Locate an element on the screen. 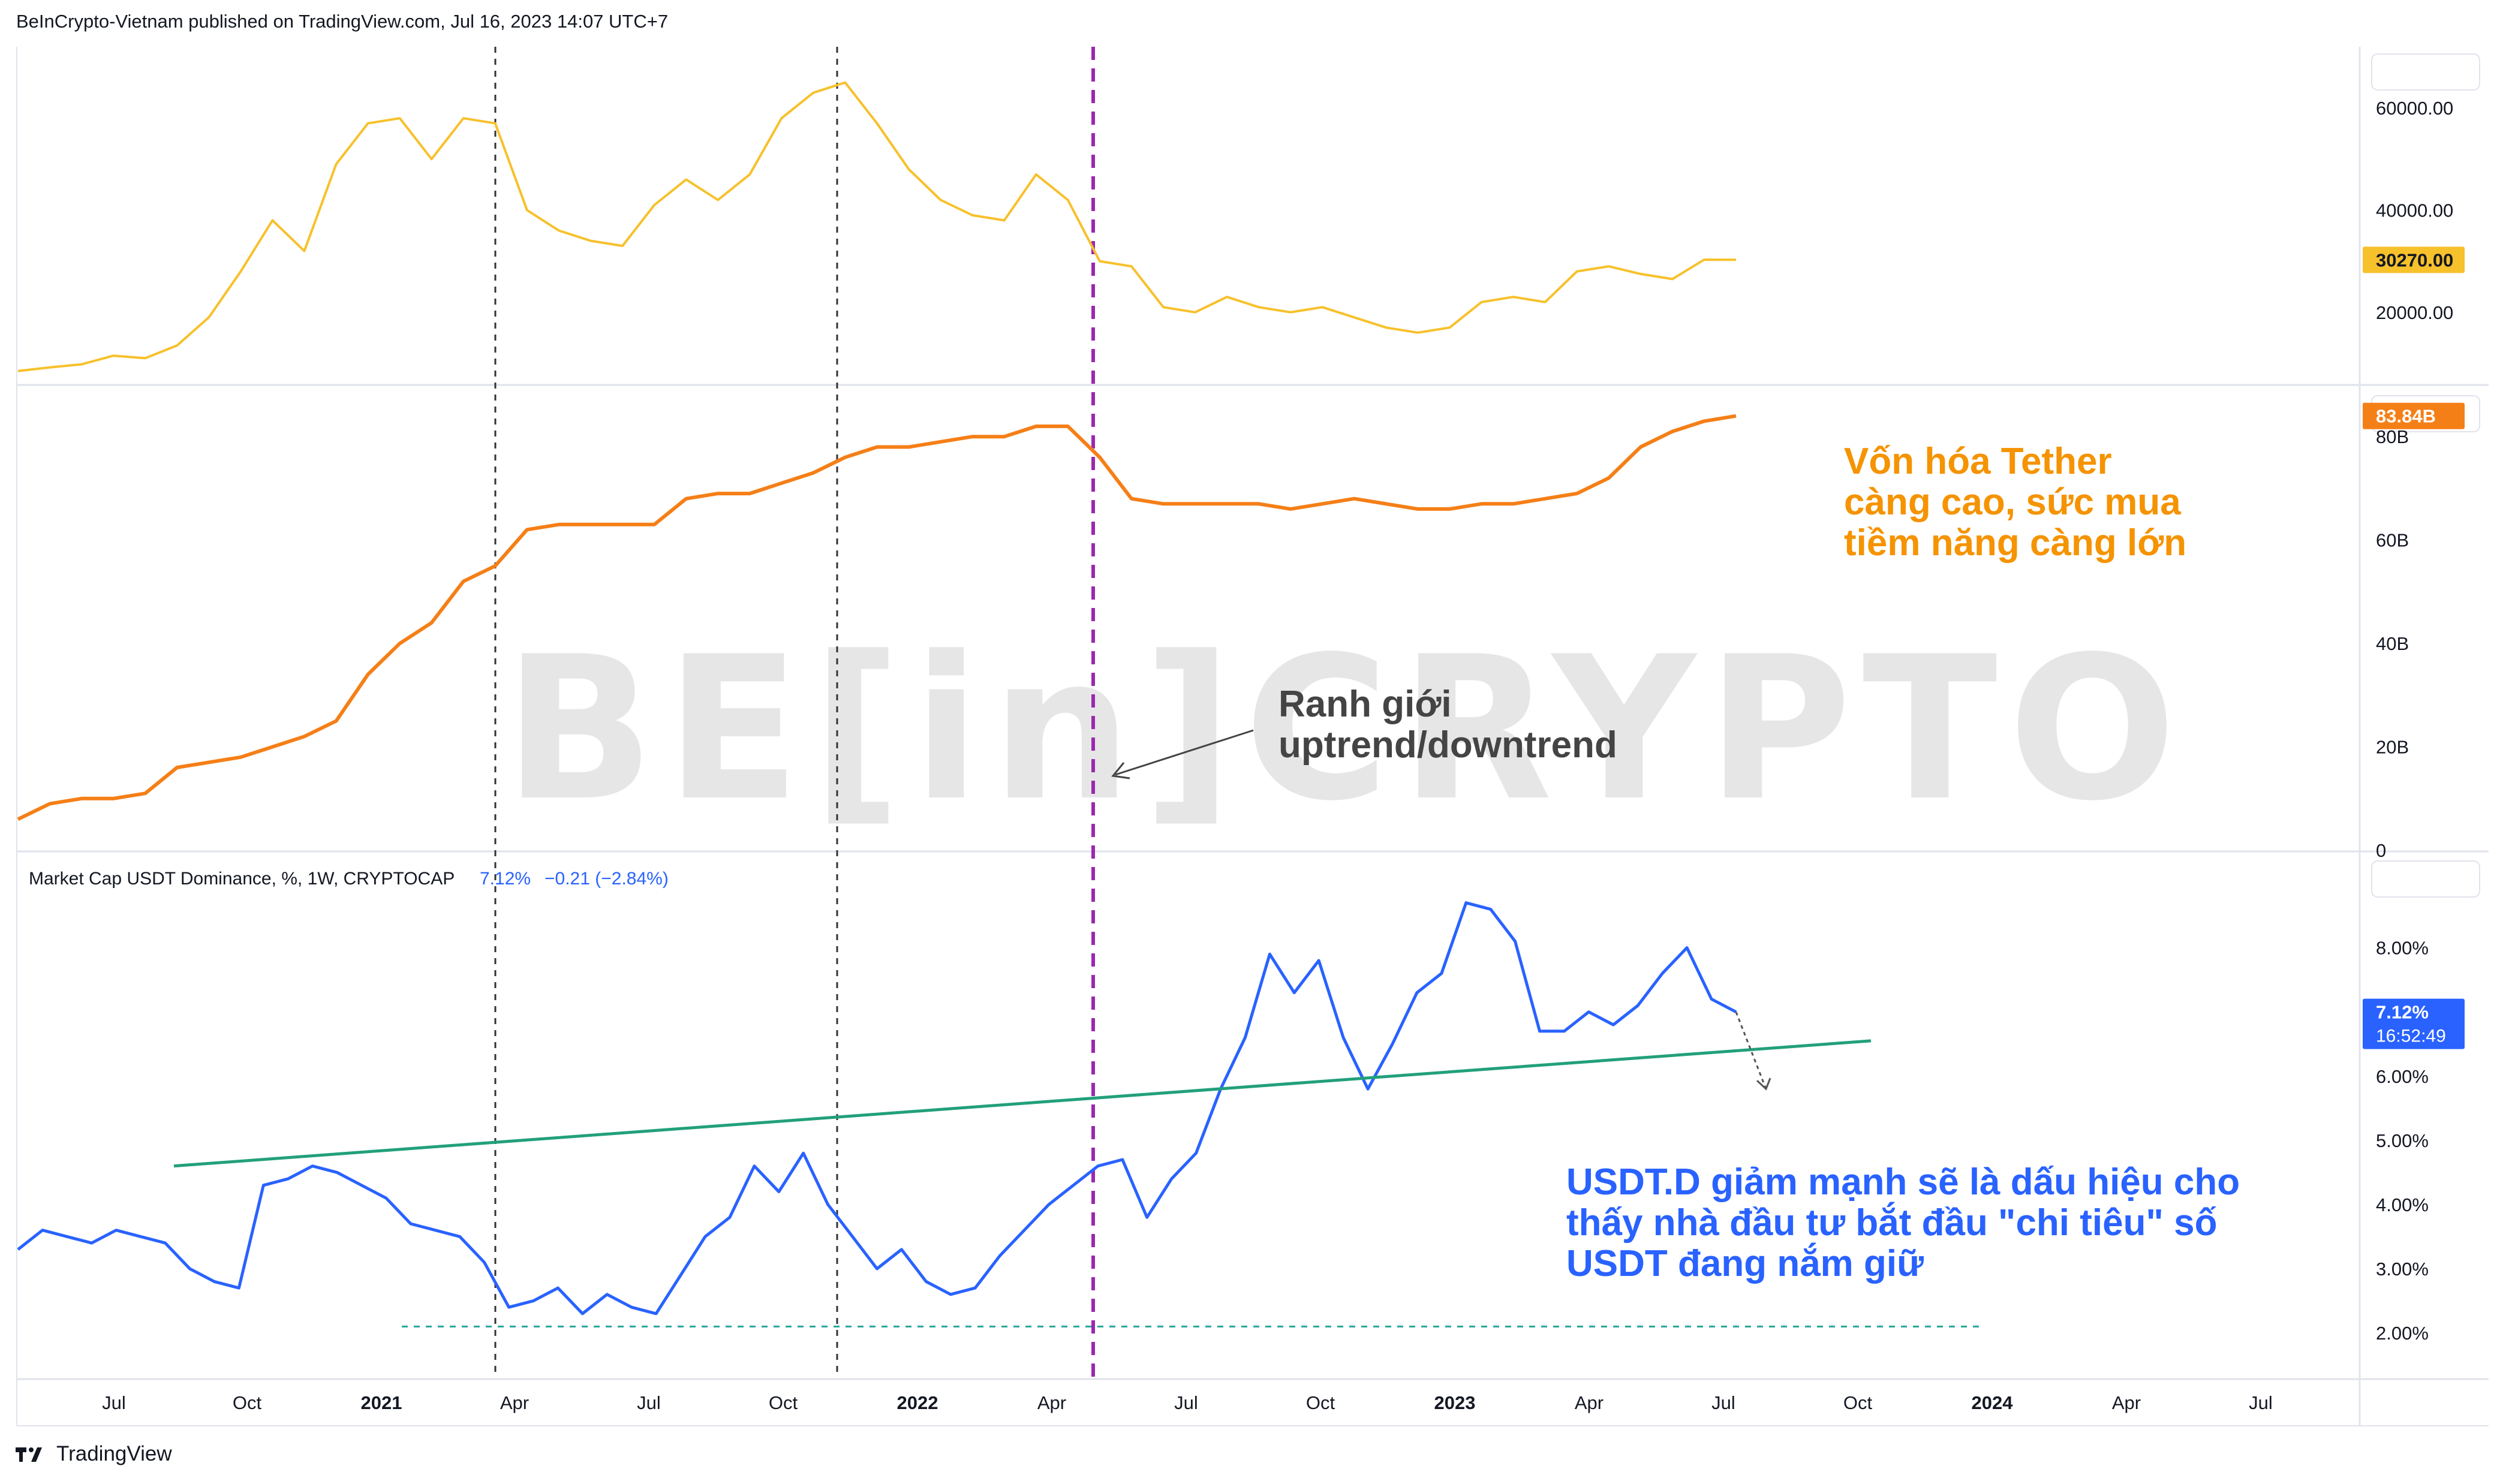  y-axis-tick-label: 80B is located at coordinates (2393, 436).